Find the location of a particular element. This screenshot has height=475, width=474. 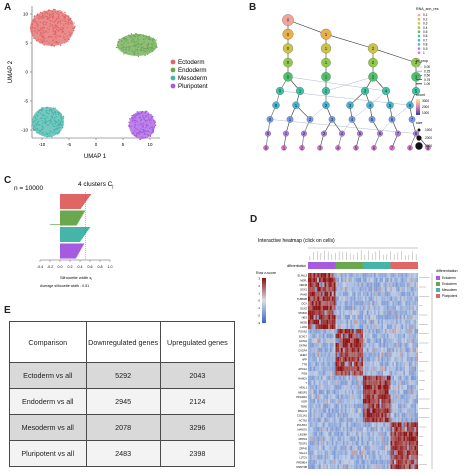

colorbar-step is located at coordinates (264, 318).